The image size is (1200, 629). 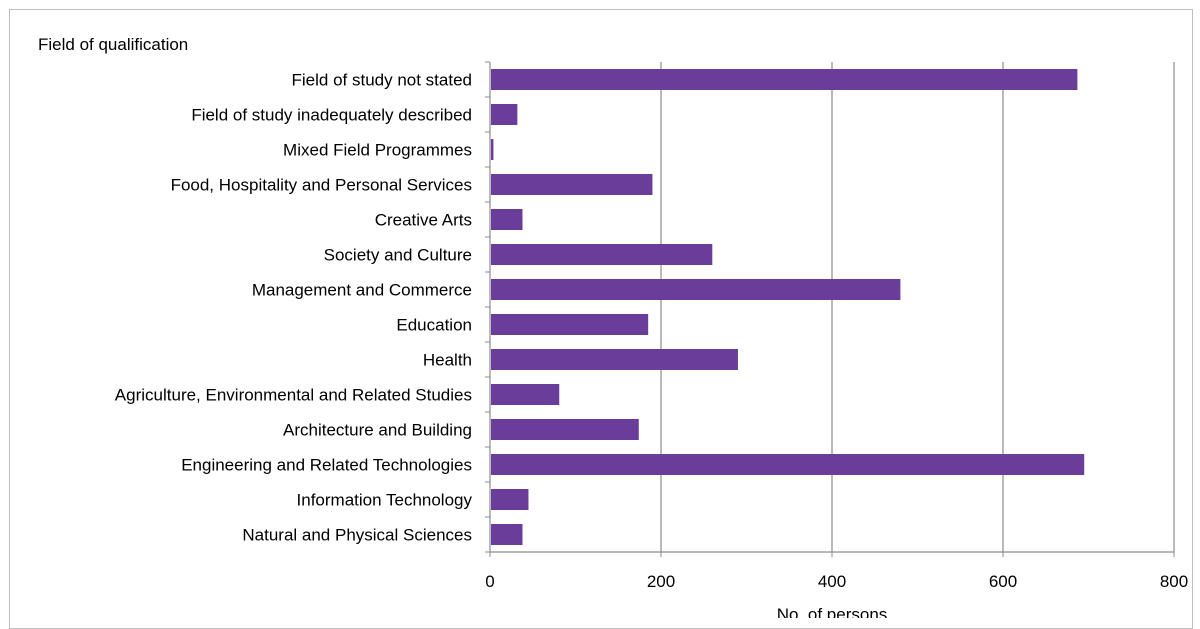 I want to click on category-label: Information Technology, so click(x=385, y=500).